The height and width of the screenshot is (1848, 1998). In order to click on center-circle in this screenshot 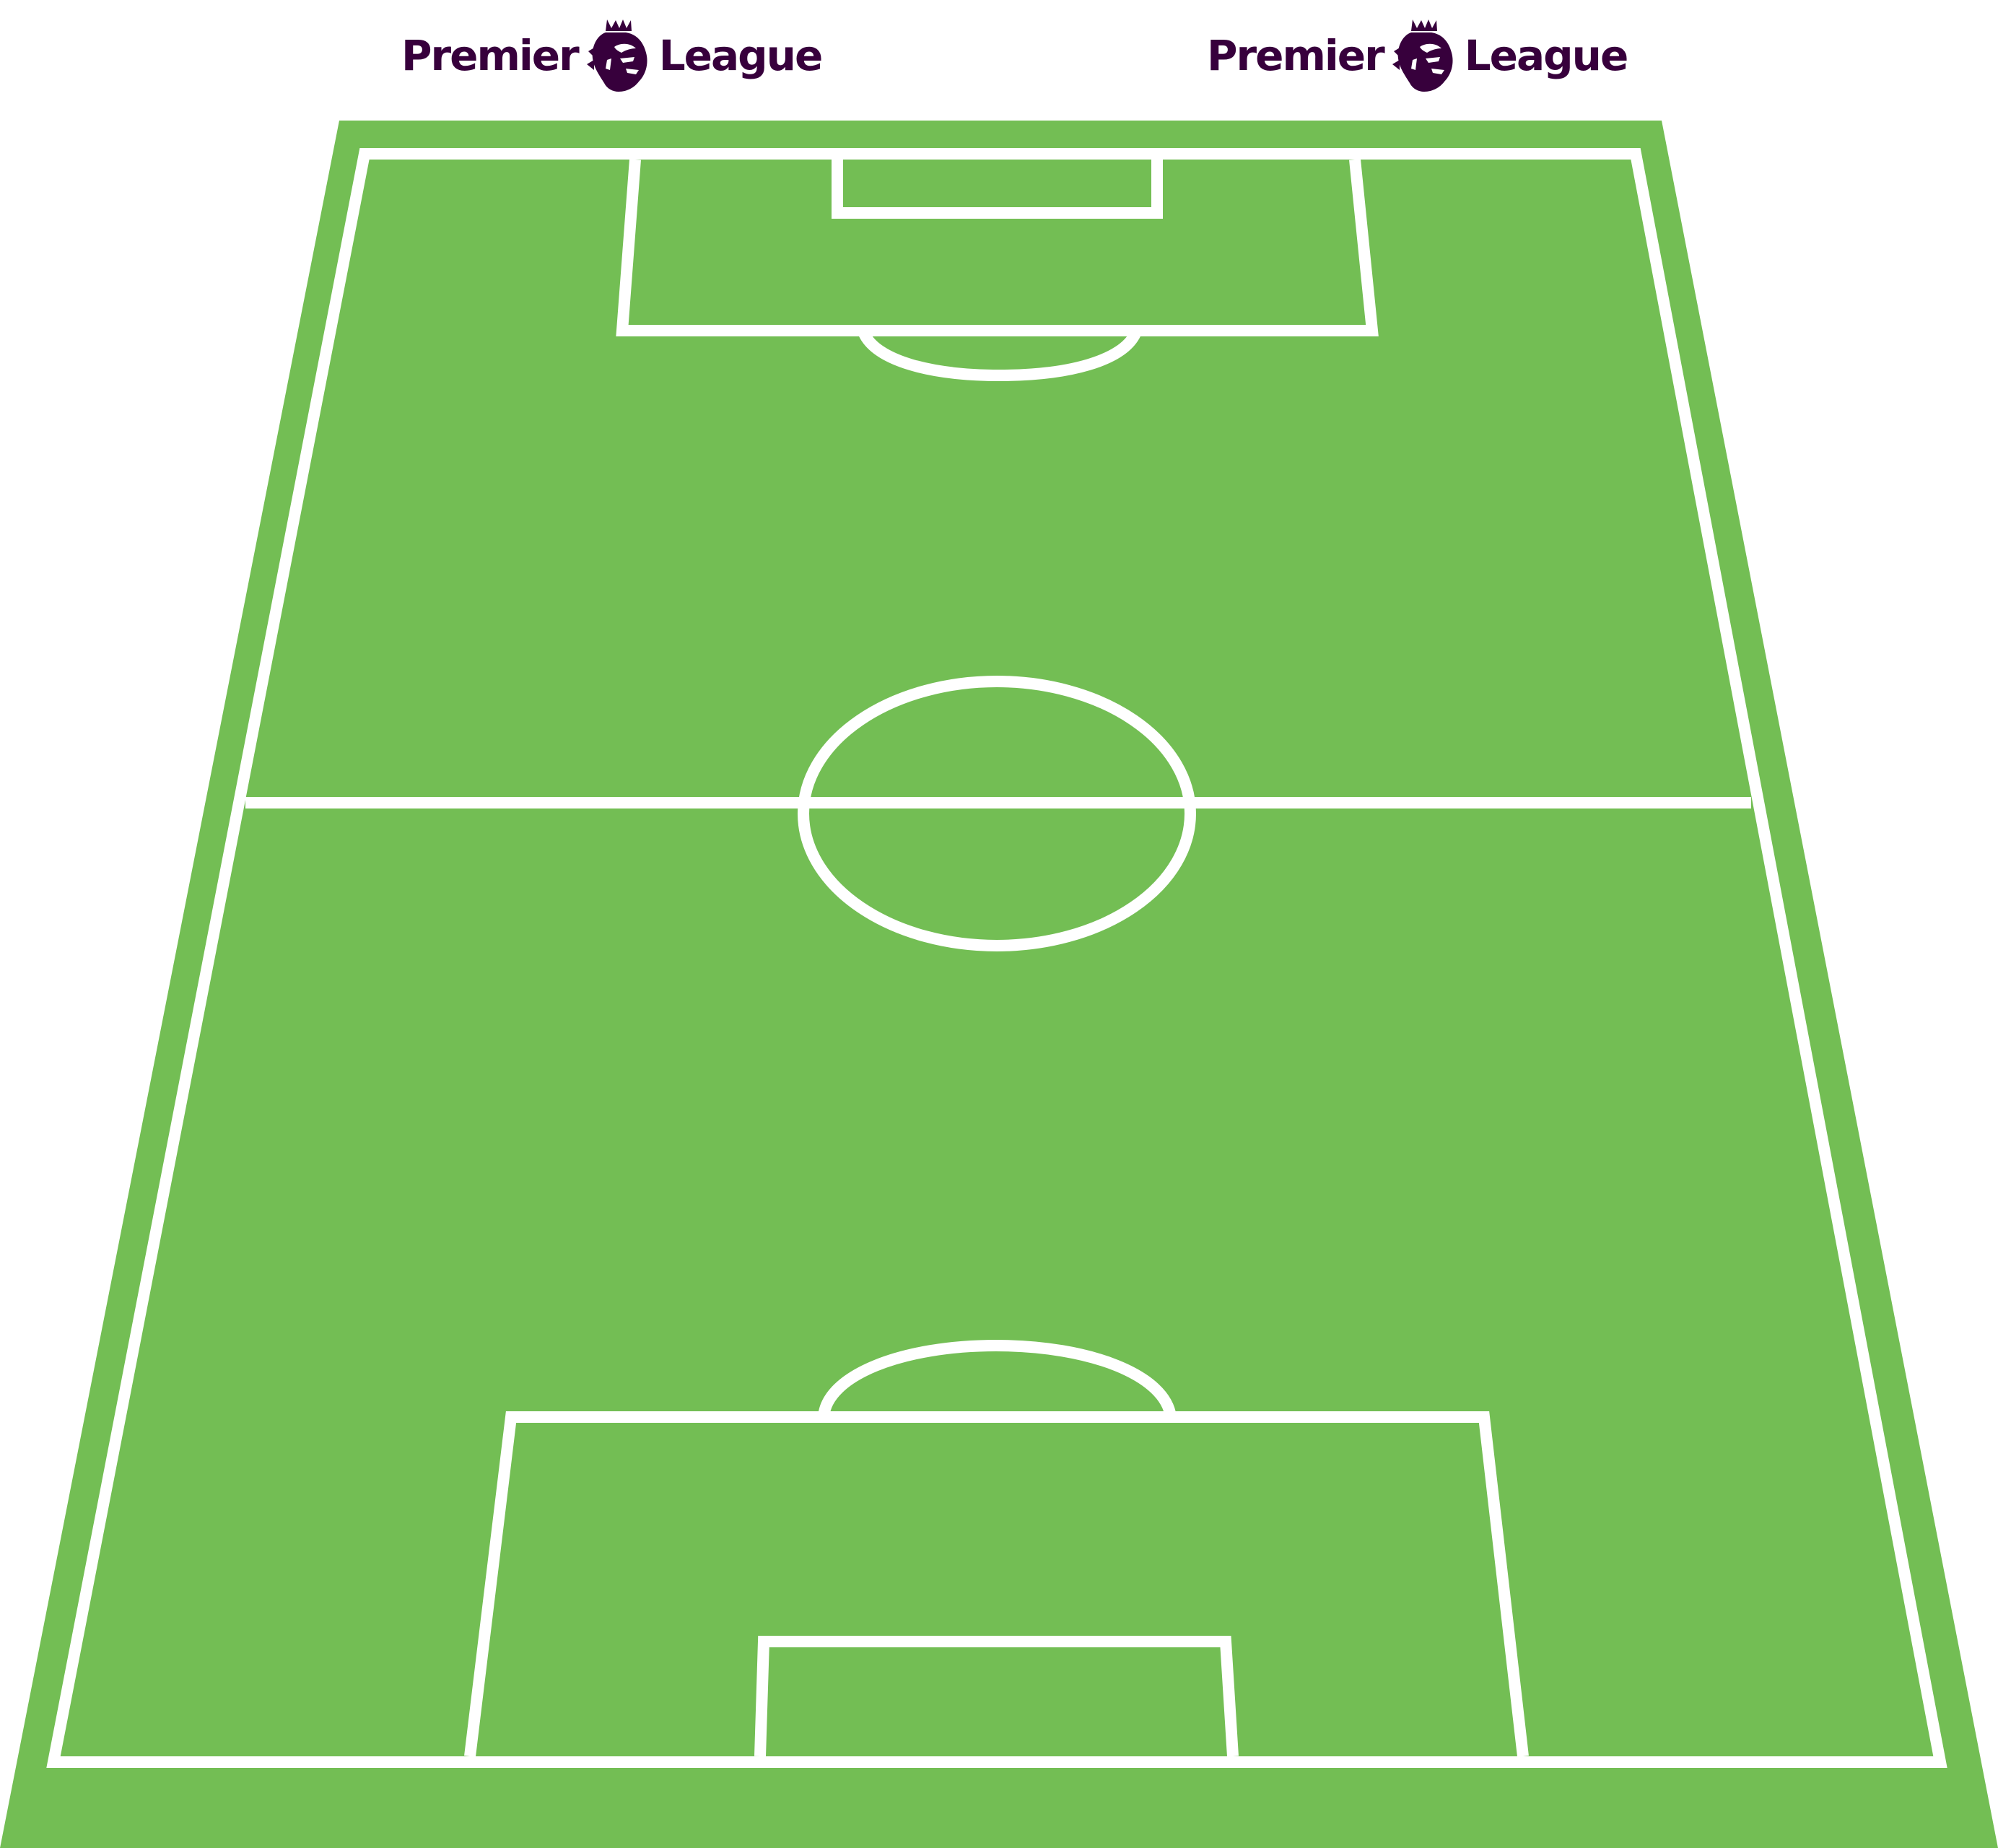, I will do `click(997, 813)`.